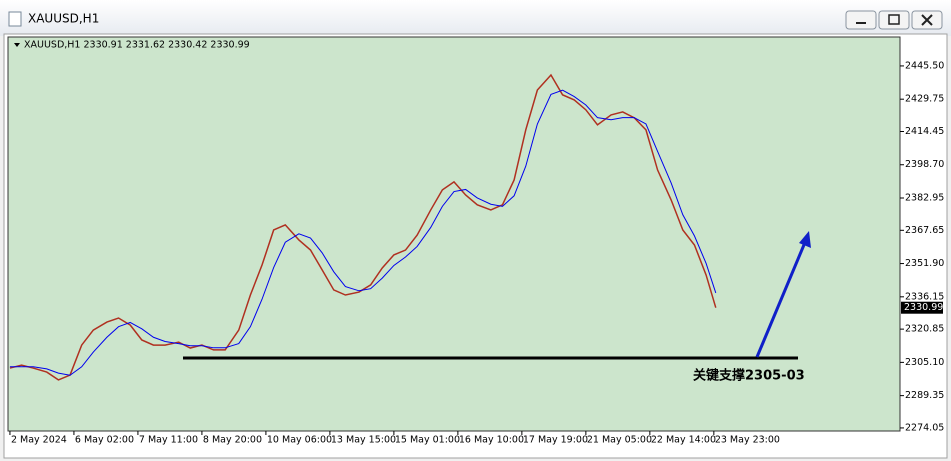 The height and width of the screenshot is (461, 951). What do you see at coordinates (15, 19) in the screenshot?
I see `window-icon` at bounding box center [15, 19].